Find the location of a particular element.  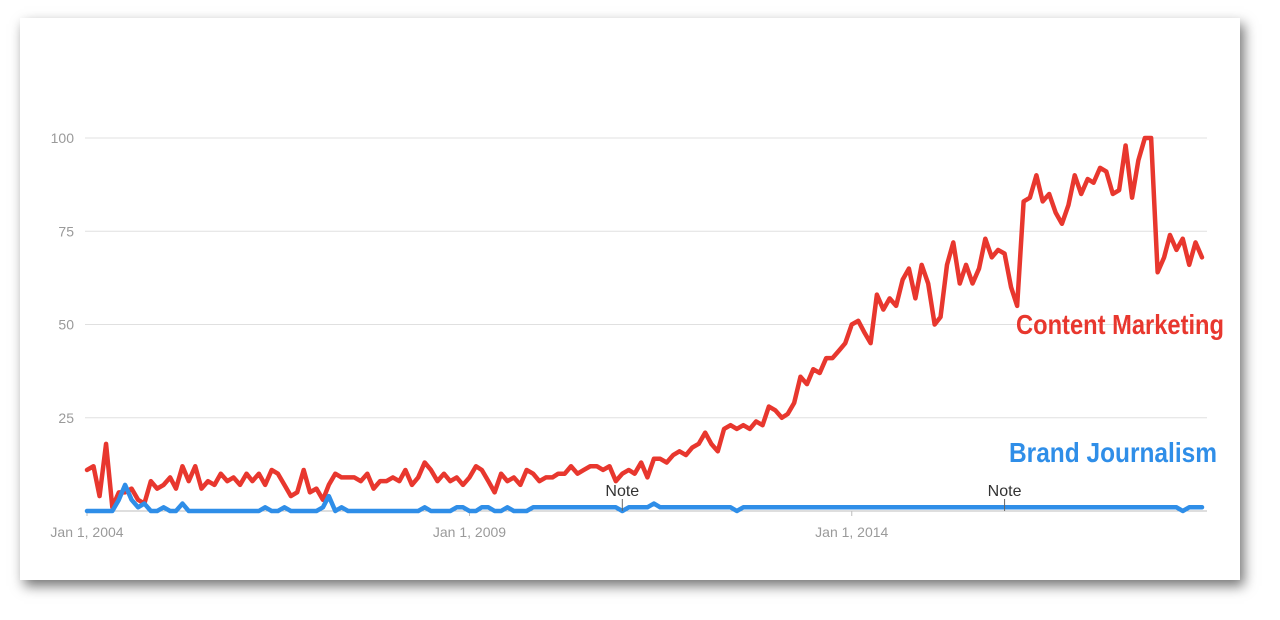

y-tick-label: 100 is located at coordinates (63, 138).